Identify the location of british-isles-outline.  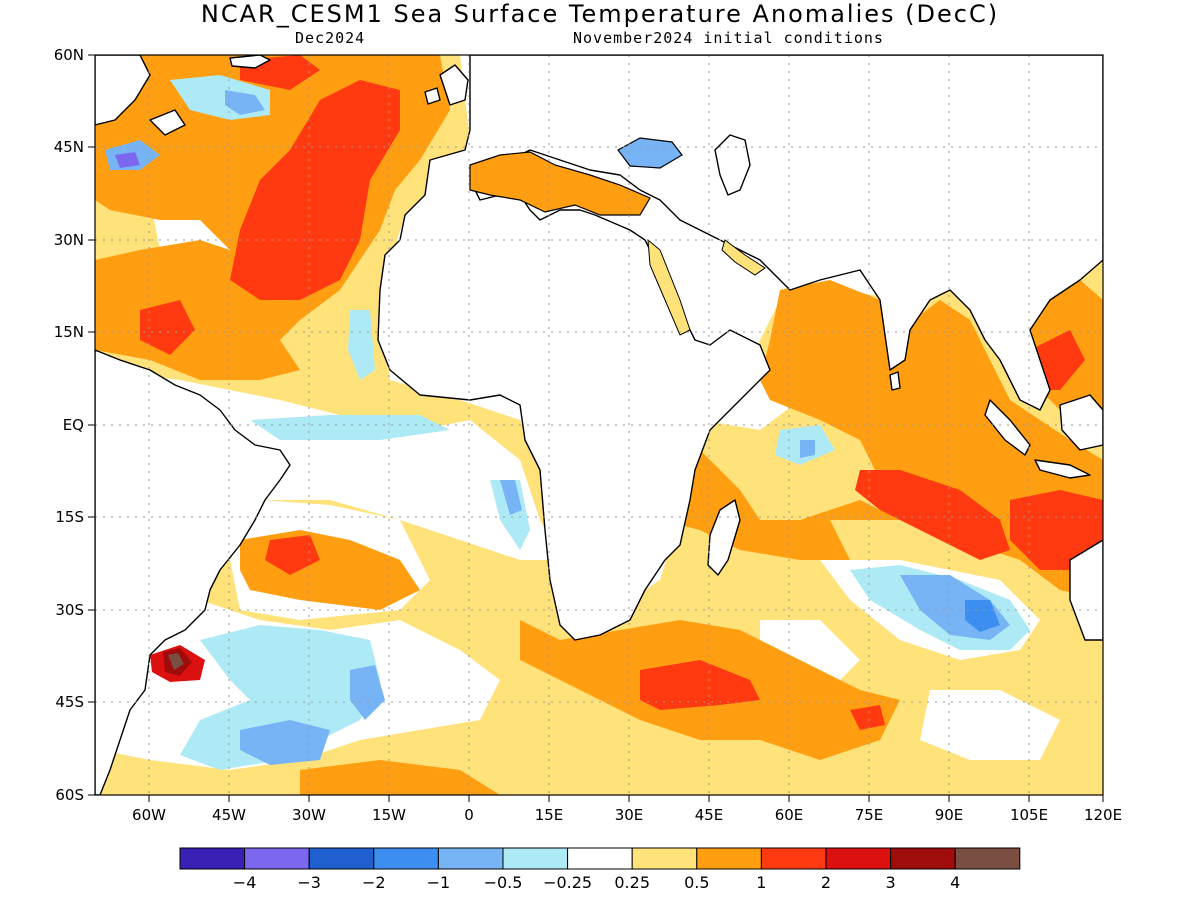
(454, 85).